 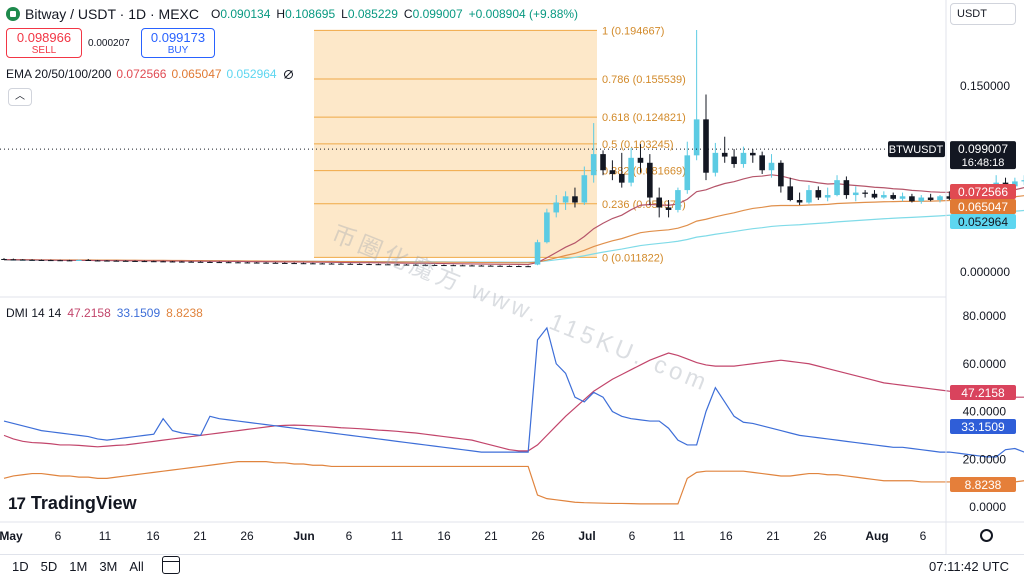 What do you see at coordinates (178, 50) in the screenshot?
I see `buy-label: BUY` at bounding box center [178, 50].